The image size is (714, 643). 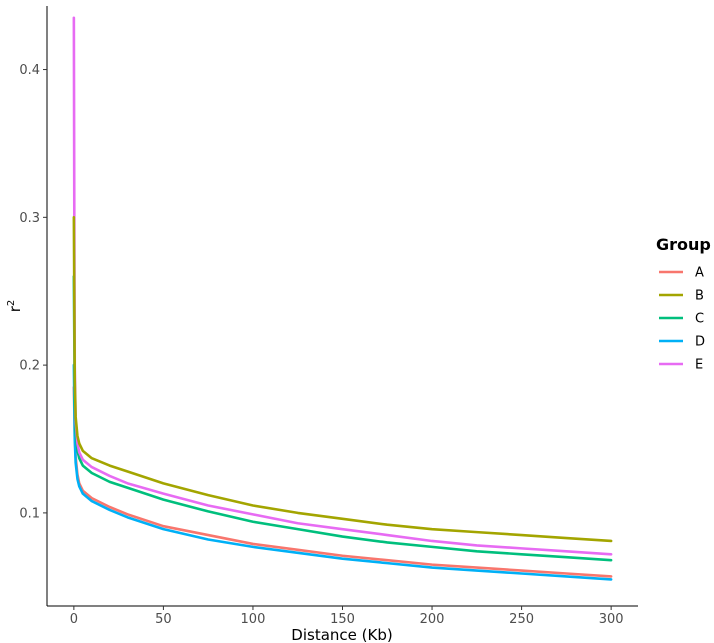 I want to click on legend-label-a: A, so click(x=699, y=273).